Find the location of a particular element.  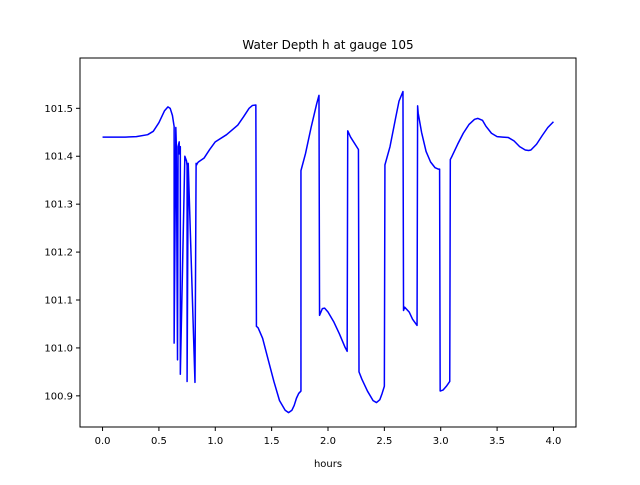

x-axis-ticks: 0.0 0.5 1.0 1.5 2.0 2.5 3.0 3.5 4.0 is located at coordinates (328, 437).